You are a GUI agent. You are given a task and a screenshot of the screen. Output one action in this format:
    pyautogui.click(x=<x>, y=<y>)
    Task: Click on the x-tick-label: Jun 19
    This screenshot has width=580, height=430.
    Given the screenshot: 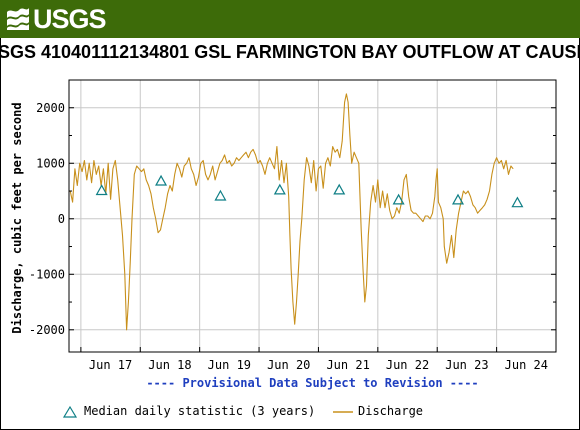 What is the action you would take?
    pyautogui.click(x=229, y=365)
    